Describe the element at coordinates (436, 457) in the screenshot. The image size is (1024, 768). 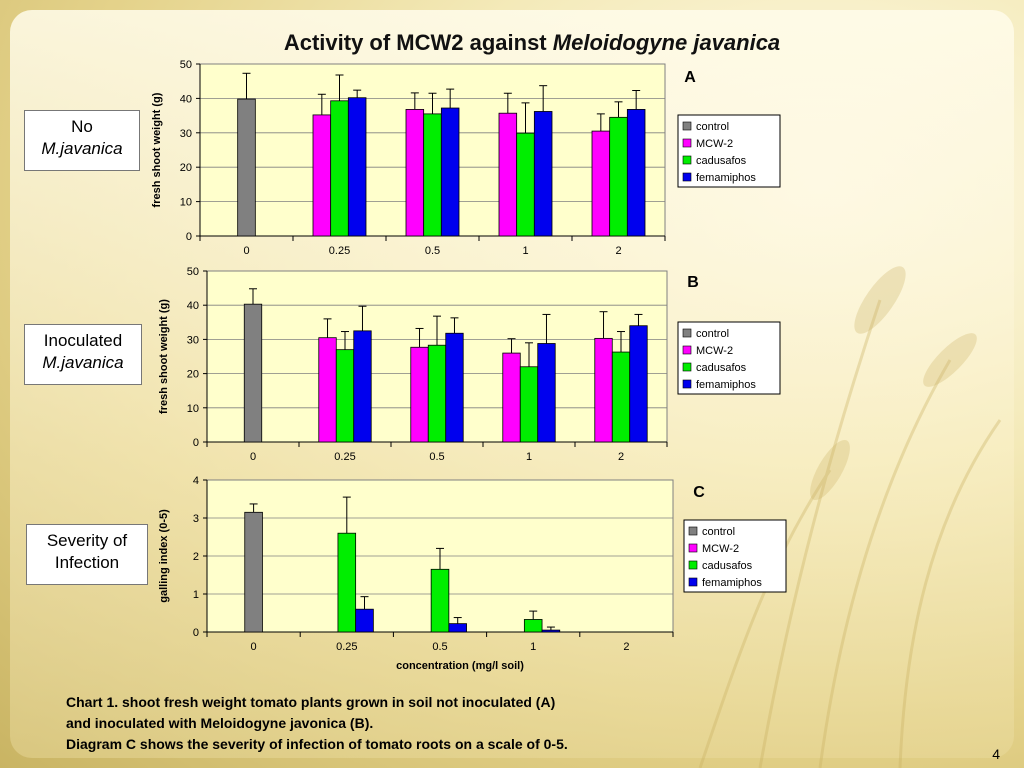
I see `x-tick-label: 0.5` at that location.